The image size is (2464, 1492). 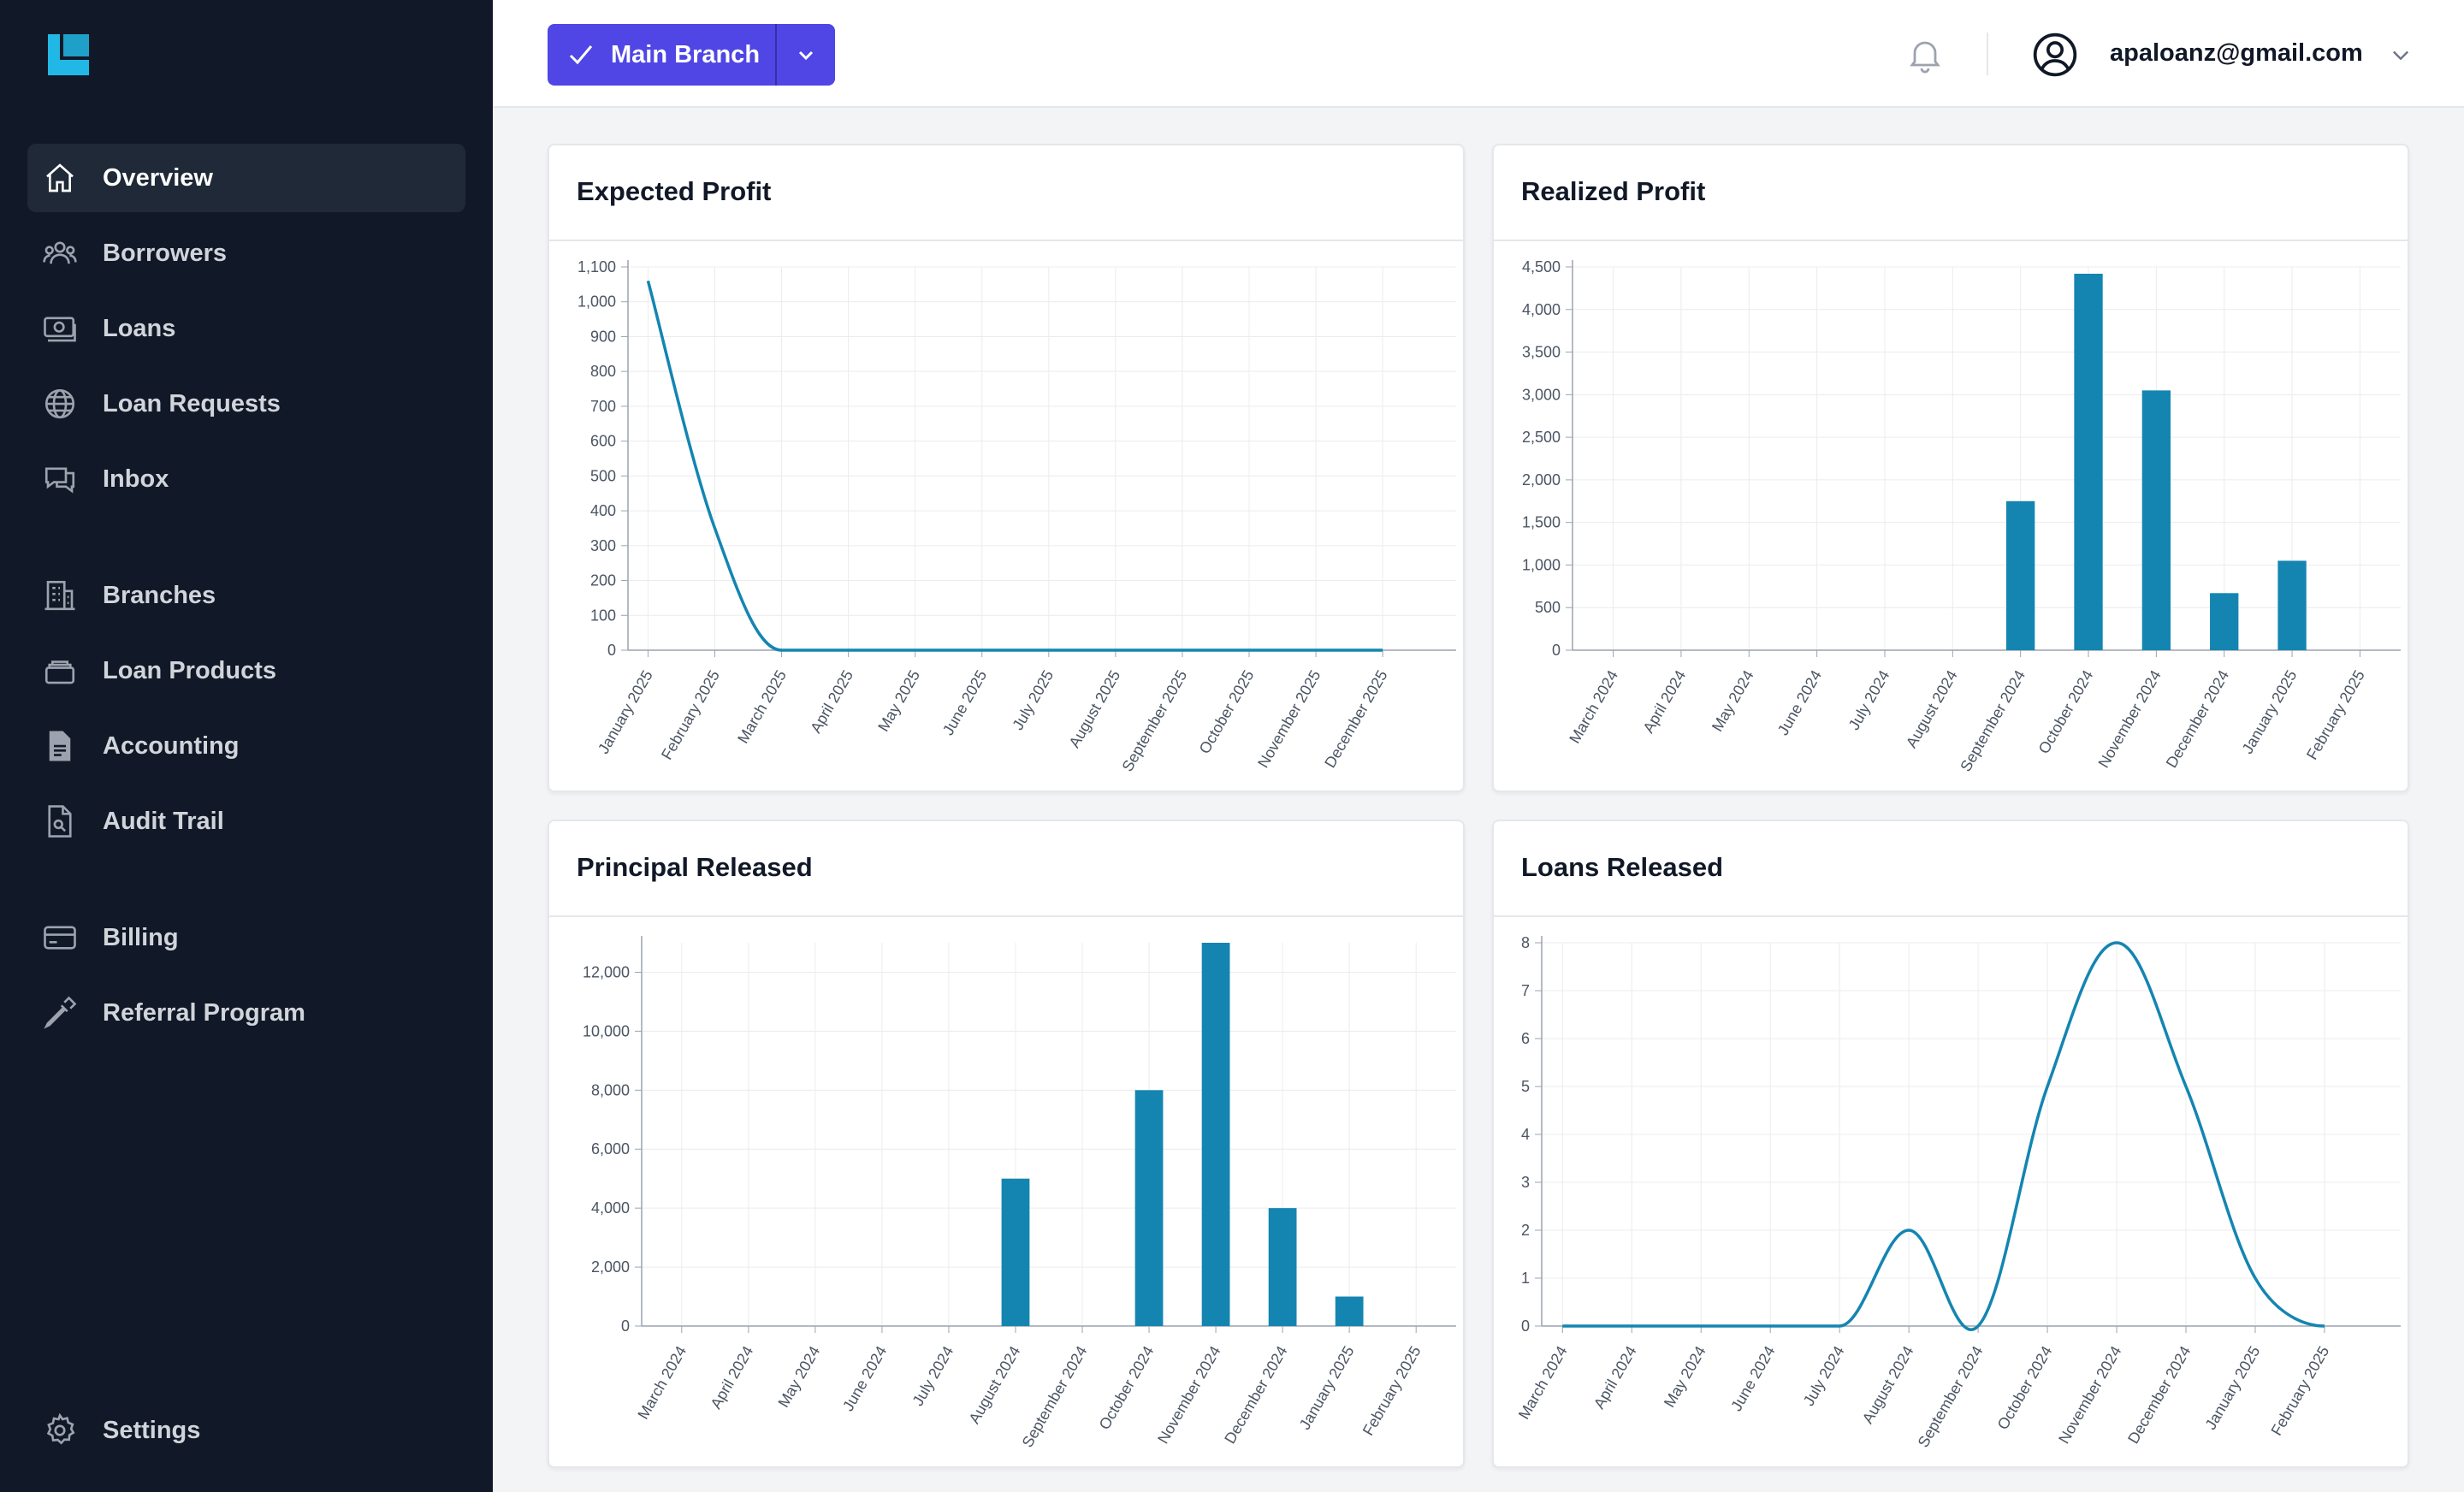 What do you see at coordinates (171, 746) in the screenshot?
I see `sidebar-item-label: Accounting` at bounding box center [171, 746].